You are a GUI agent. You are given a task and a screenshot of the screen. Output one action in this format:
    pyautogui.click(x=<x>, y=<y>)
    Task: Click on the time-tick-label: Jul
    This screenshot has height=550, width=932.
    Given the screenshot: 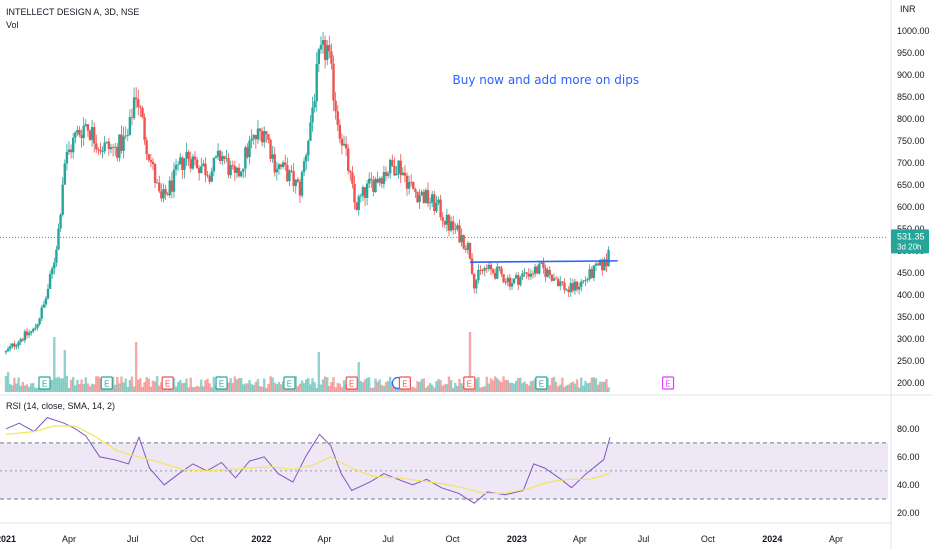 What is the action you would take?
    pyautogui.click(x=133, y=539)
    